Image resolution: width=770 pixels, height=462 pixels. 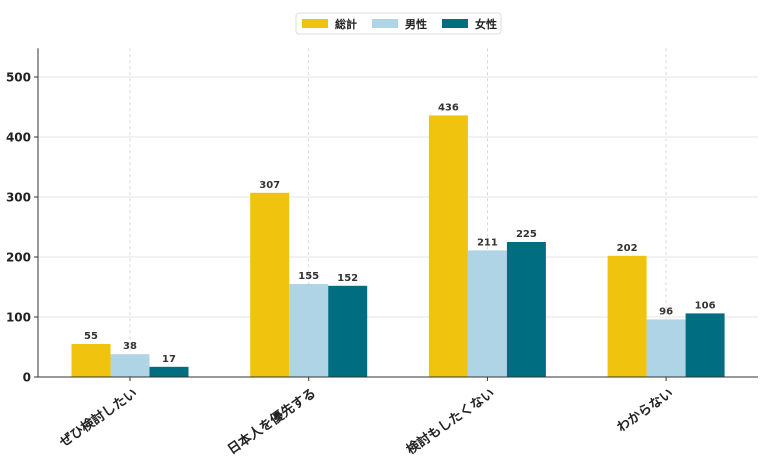 I want to click on legend-label: 総計, so click(x=346, y=24).